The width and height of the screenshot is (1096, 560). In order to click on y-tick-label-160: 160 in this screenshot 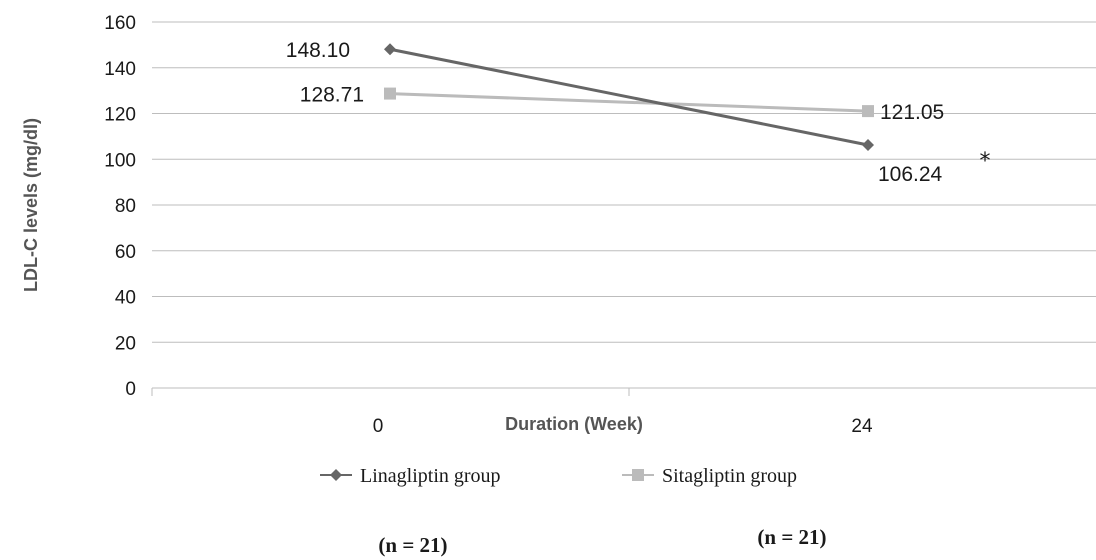, I will do `click(120, 23)`.